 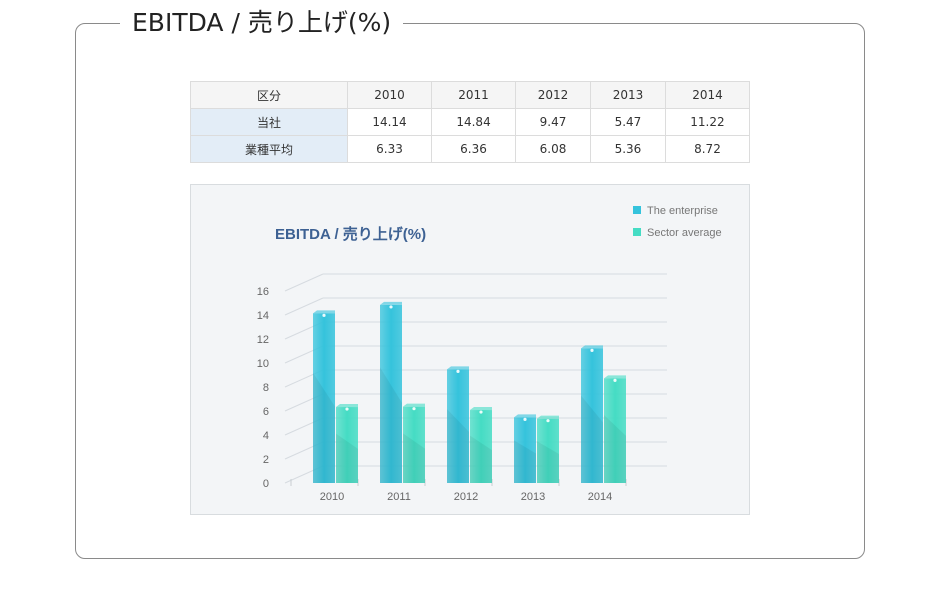 I want to click on legend-label: Sector average, so click(x=684, y=233).